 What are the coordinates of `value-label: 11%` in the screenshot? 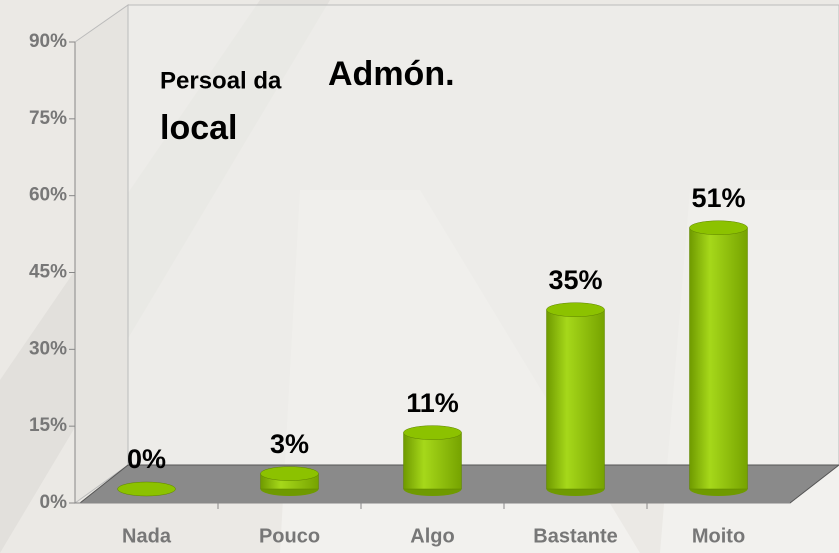 It's located at (432, 403).